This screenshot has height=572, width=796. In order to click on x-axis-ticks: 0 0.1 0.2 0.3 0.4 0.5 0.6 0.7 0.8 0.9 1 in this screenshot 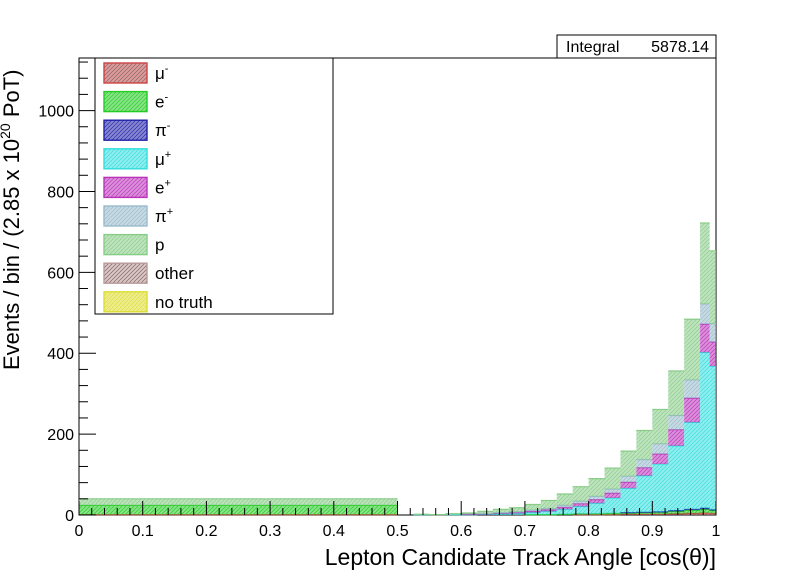, I will do `click(398, 520)`.